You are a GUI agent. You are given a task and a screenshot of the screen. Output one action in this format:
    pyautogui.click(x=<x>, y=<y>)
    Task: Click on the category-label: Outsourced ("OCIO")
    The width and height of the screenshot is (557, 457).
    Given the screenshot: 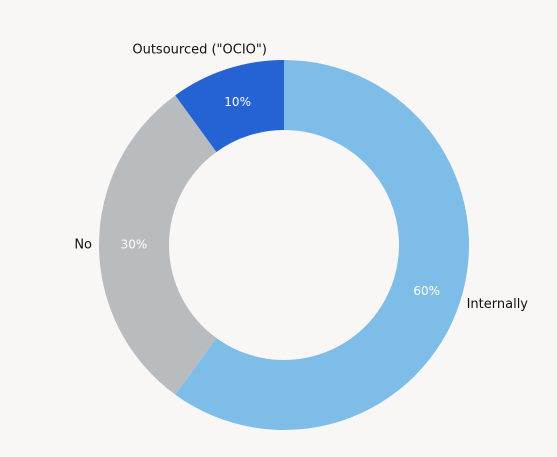 What is the action you would take?
    pyautogui.click(x=199, y=50)
    